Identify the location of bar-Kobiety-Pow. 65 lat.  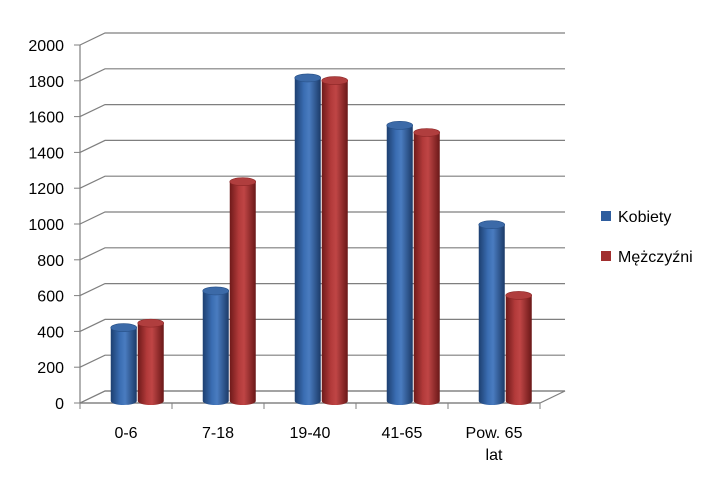
(492, 312).